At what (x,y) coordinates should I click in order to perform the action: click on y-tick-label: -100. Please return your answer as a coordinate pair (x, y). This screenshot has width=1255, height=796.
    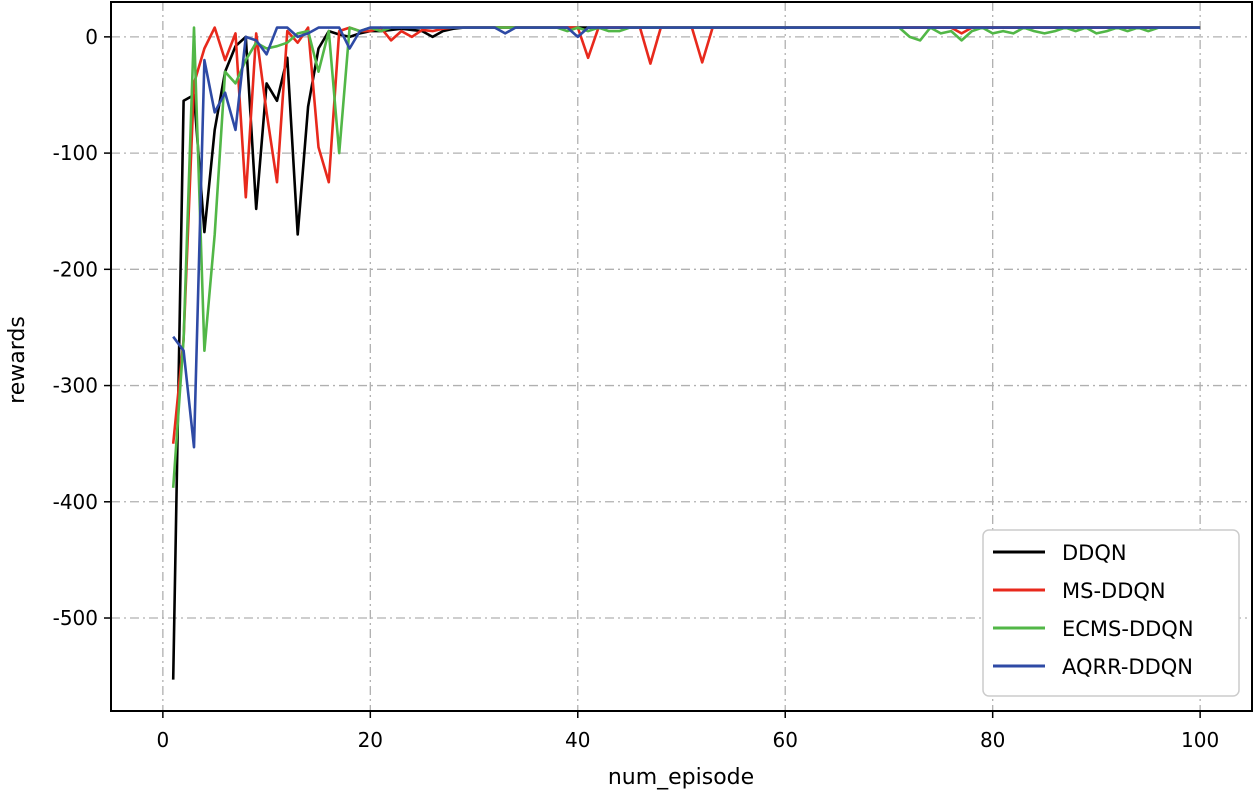
    Looking at the image, I should click on (75, 153).